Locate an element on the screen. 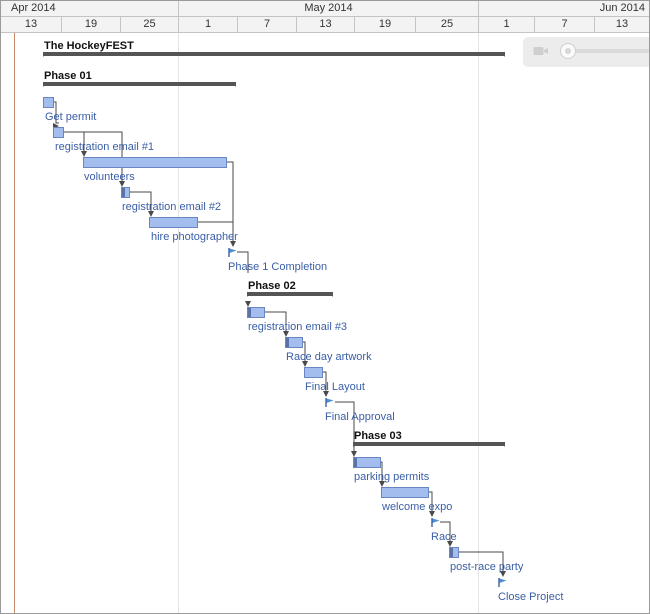 This screenshot has height=614, width=650. timeline-day-header: 13 19 25 1 7 13 19 25 1 7 13 is located at coordinates (325, 25).